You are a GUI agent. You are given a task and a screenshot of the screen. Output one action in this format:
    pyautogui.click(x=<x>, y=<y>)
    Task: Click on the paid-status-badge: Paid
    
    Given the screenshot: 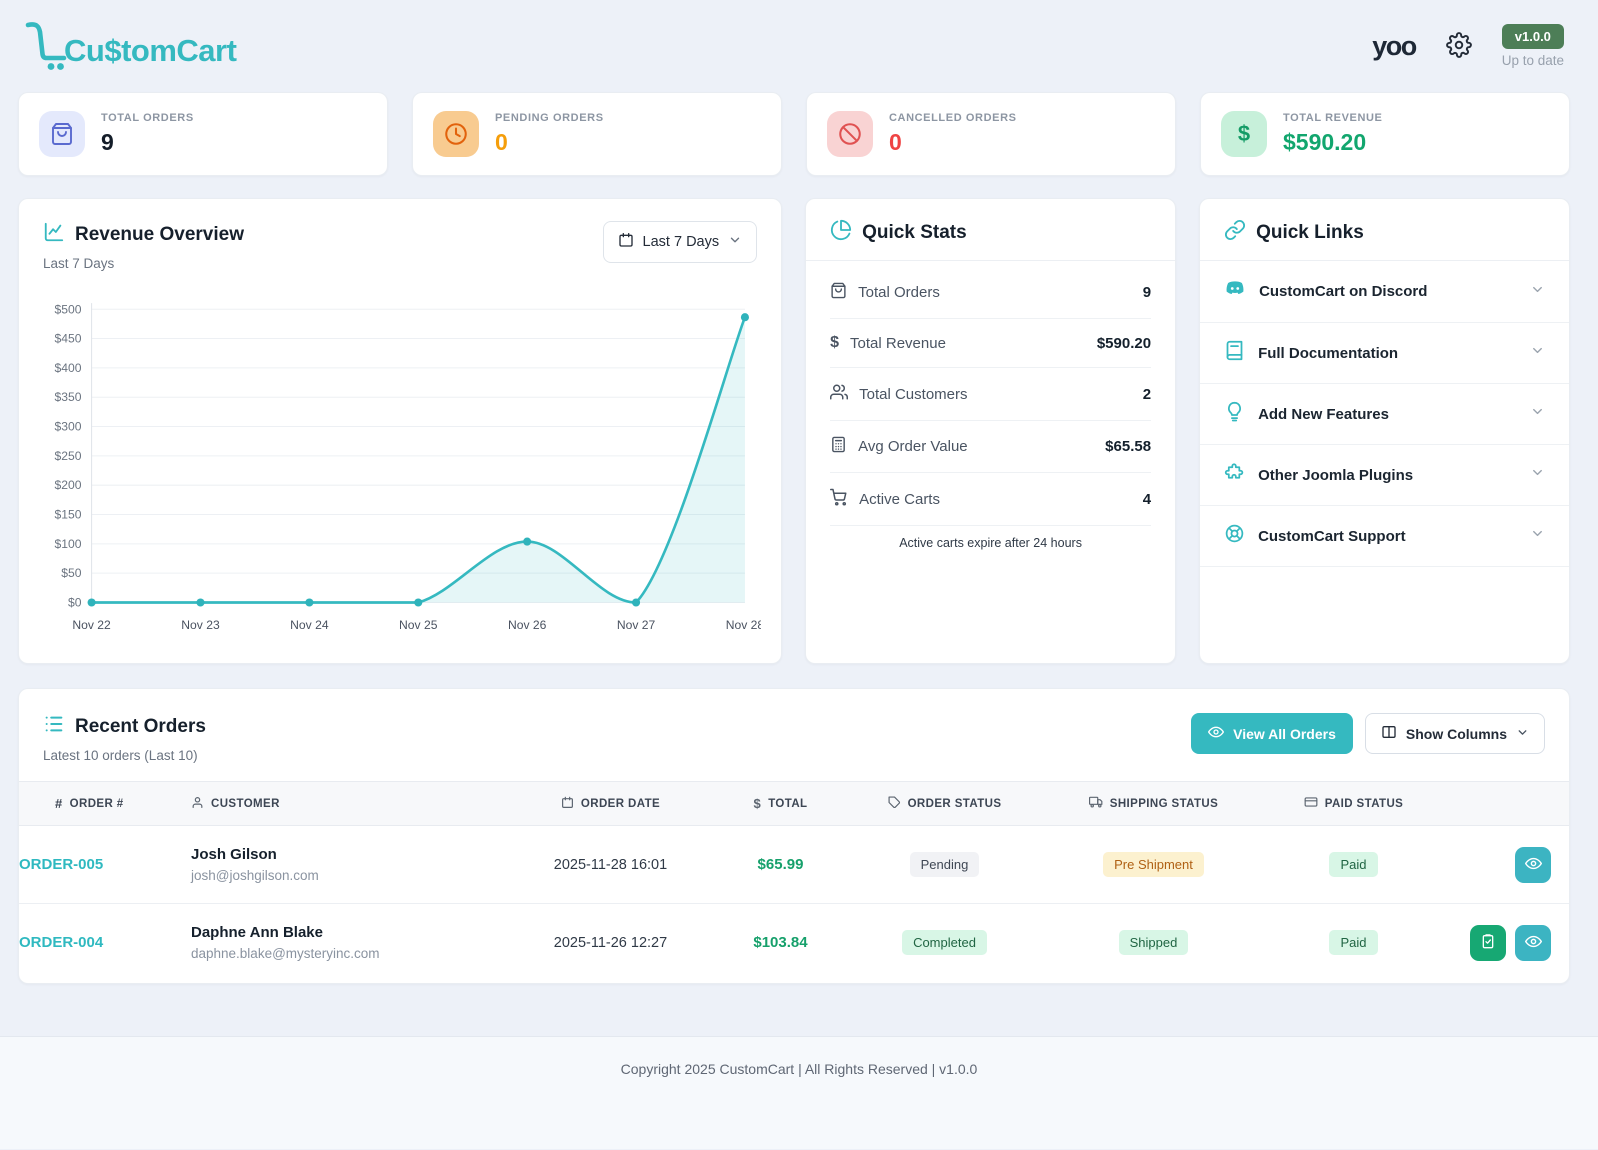 What is the action you would take?
    pyautogui.click(x=1353, y=942)
    